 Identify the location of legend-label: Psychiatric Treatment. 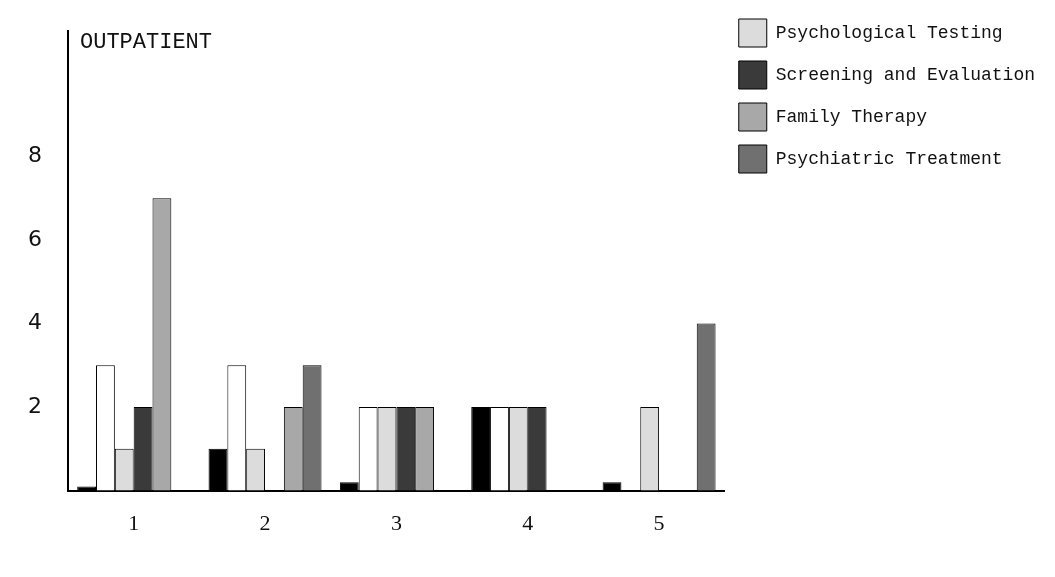
(889, 158).